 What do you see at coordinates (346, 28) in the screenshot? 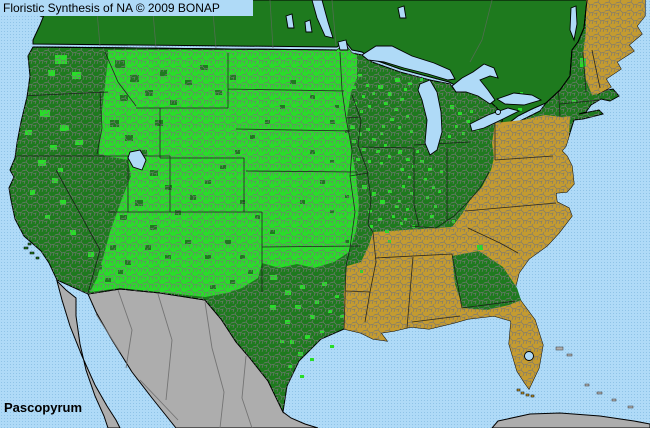
I see `manitoba-lakes` at bounding box center [346, 28].